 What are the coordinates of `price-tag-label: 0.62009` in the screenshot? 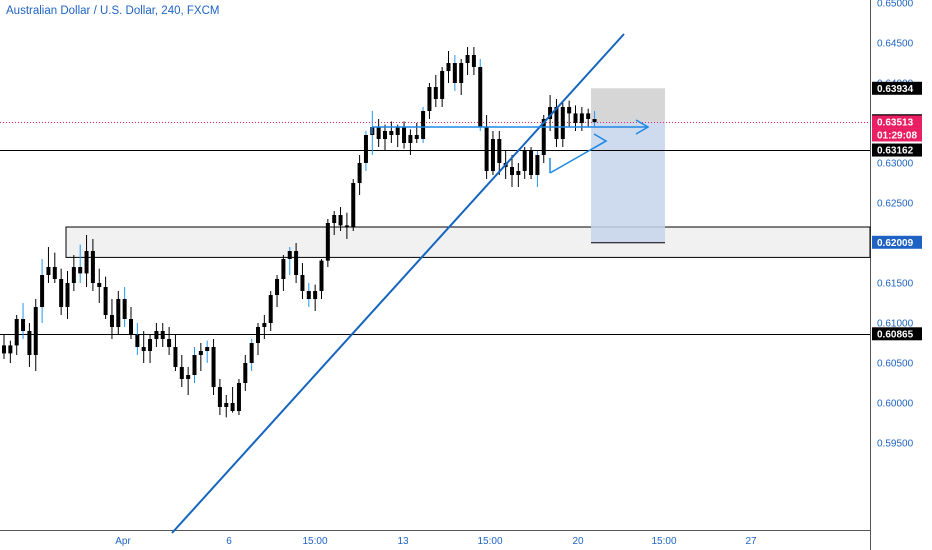 It's located at (895, 243).